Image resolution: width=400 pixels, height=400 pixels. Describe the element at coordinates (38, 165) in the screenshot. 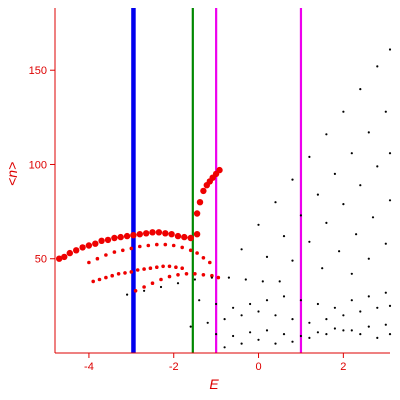

I see `y-tick-label: 100` at that location.